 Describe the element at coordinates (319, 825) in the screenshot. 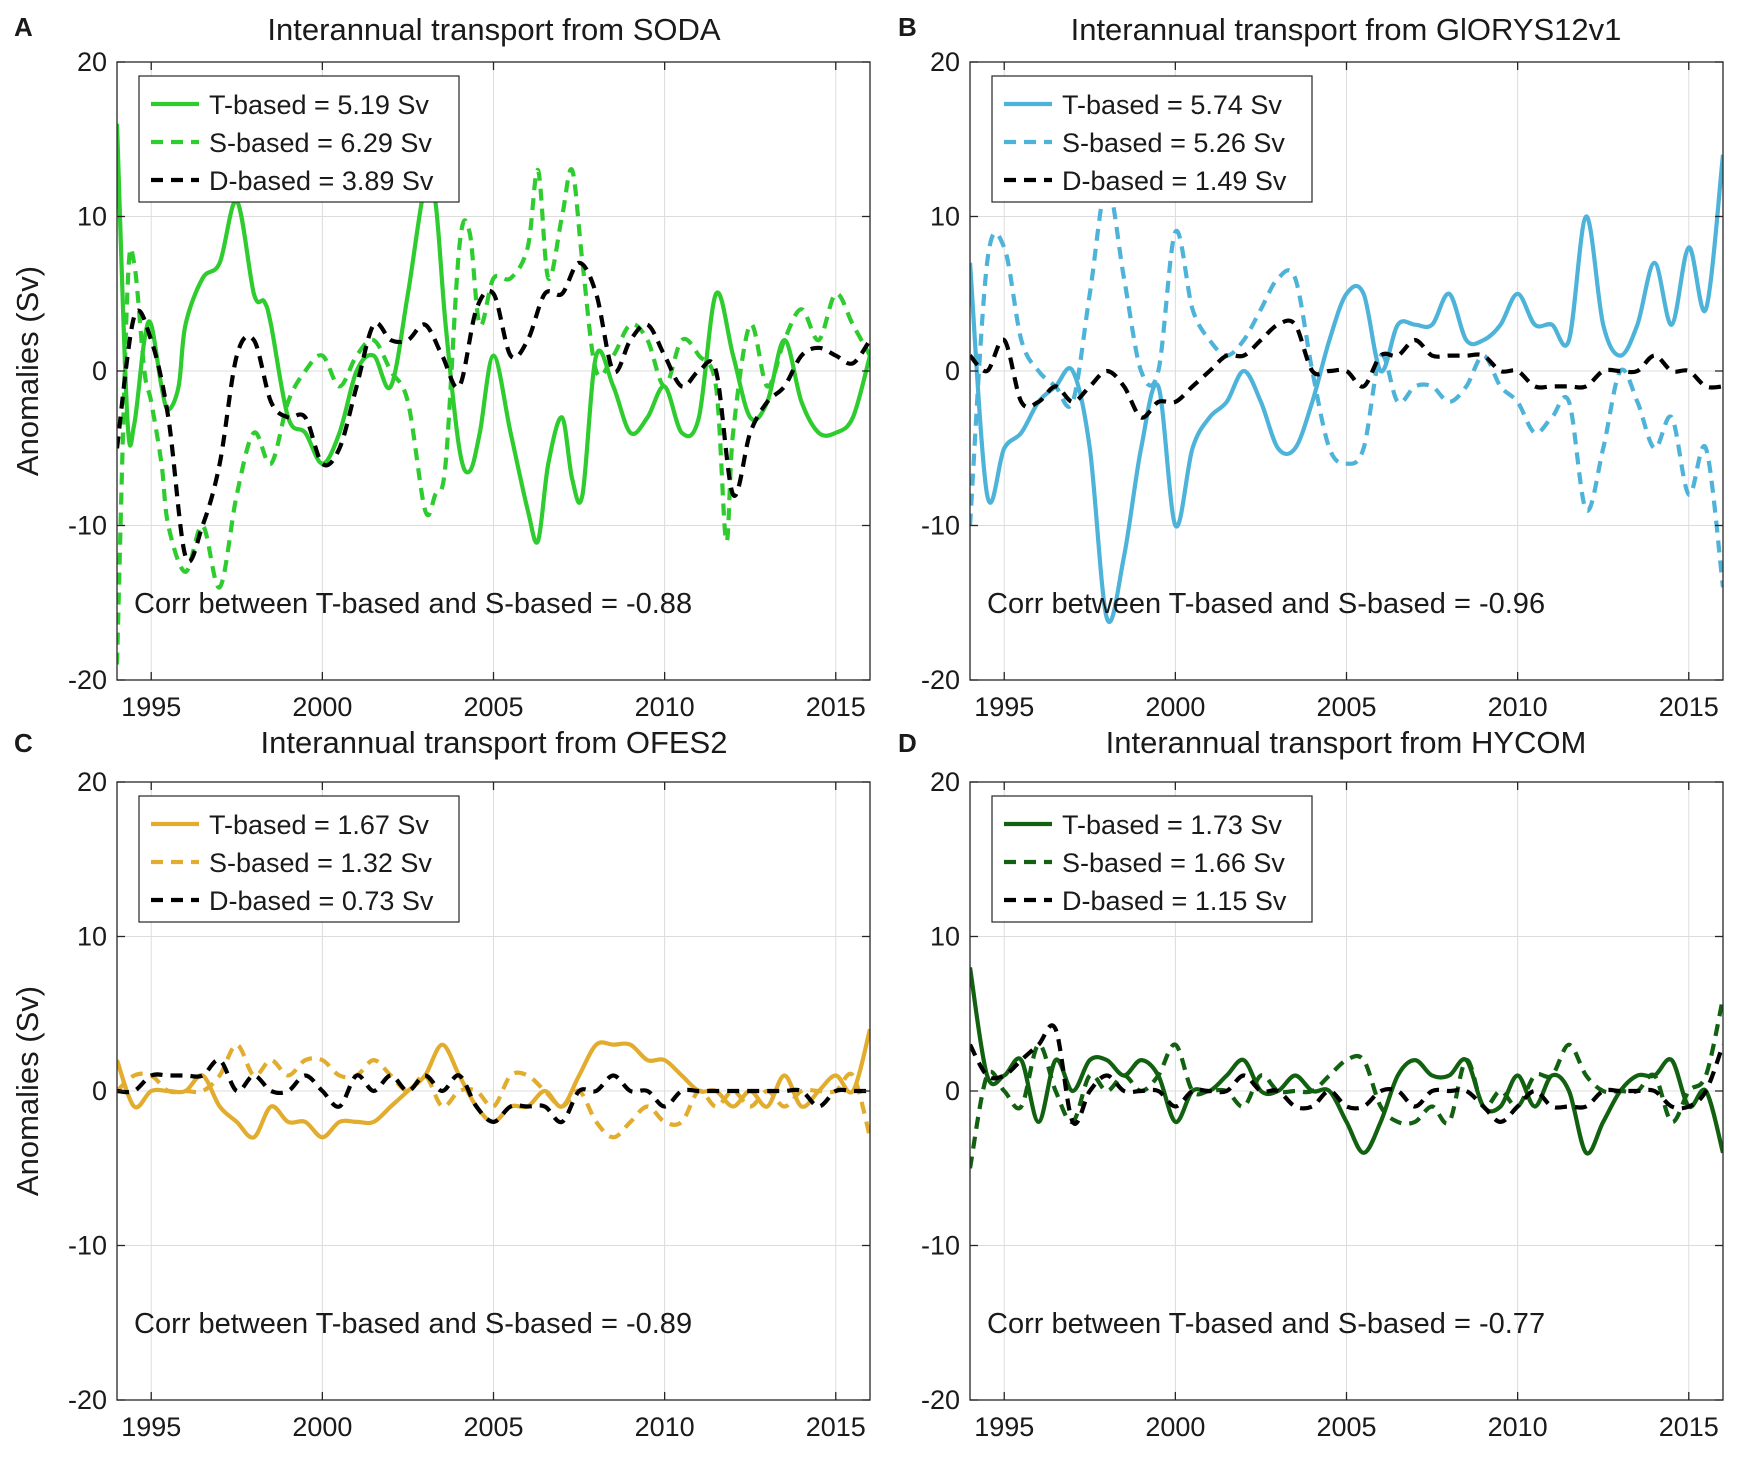

I see `legend-label: T-based = 1.67 Sv` at that location.